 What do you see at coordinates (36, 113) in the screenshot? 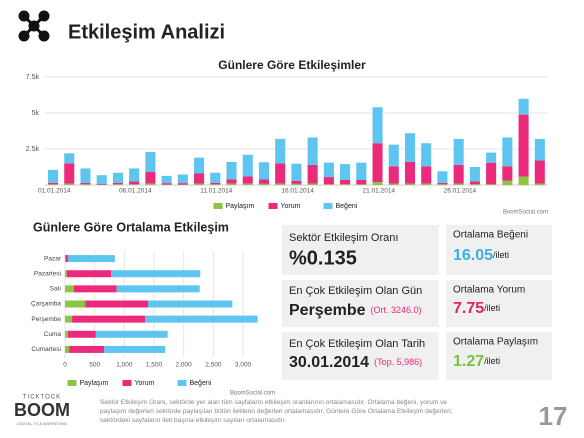
I see `y-tick-label: 5k` at bounding box center [36, 113].